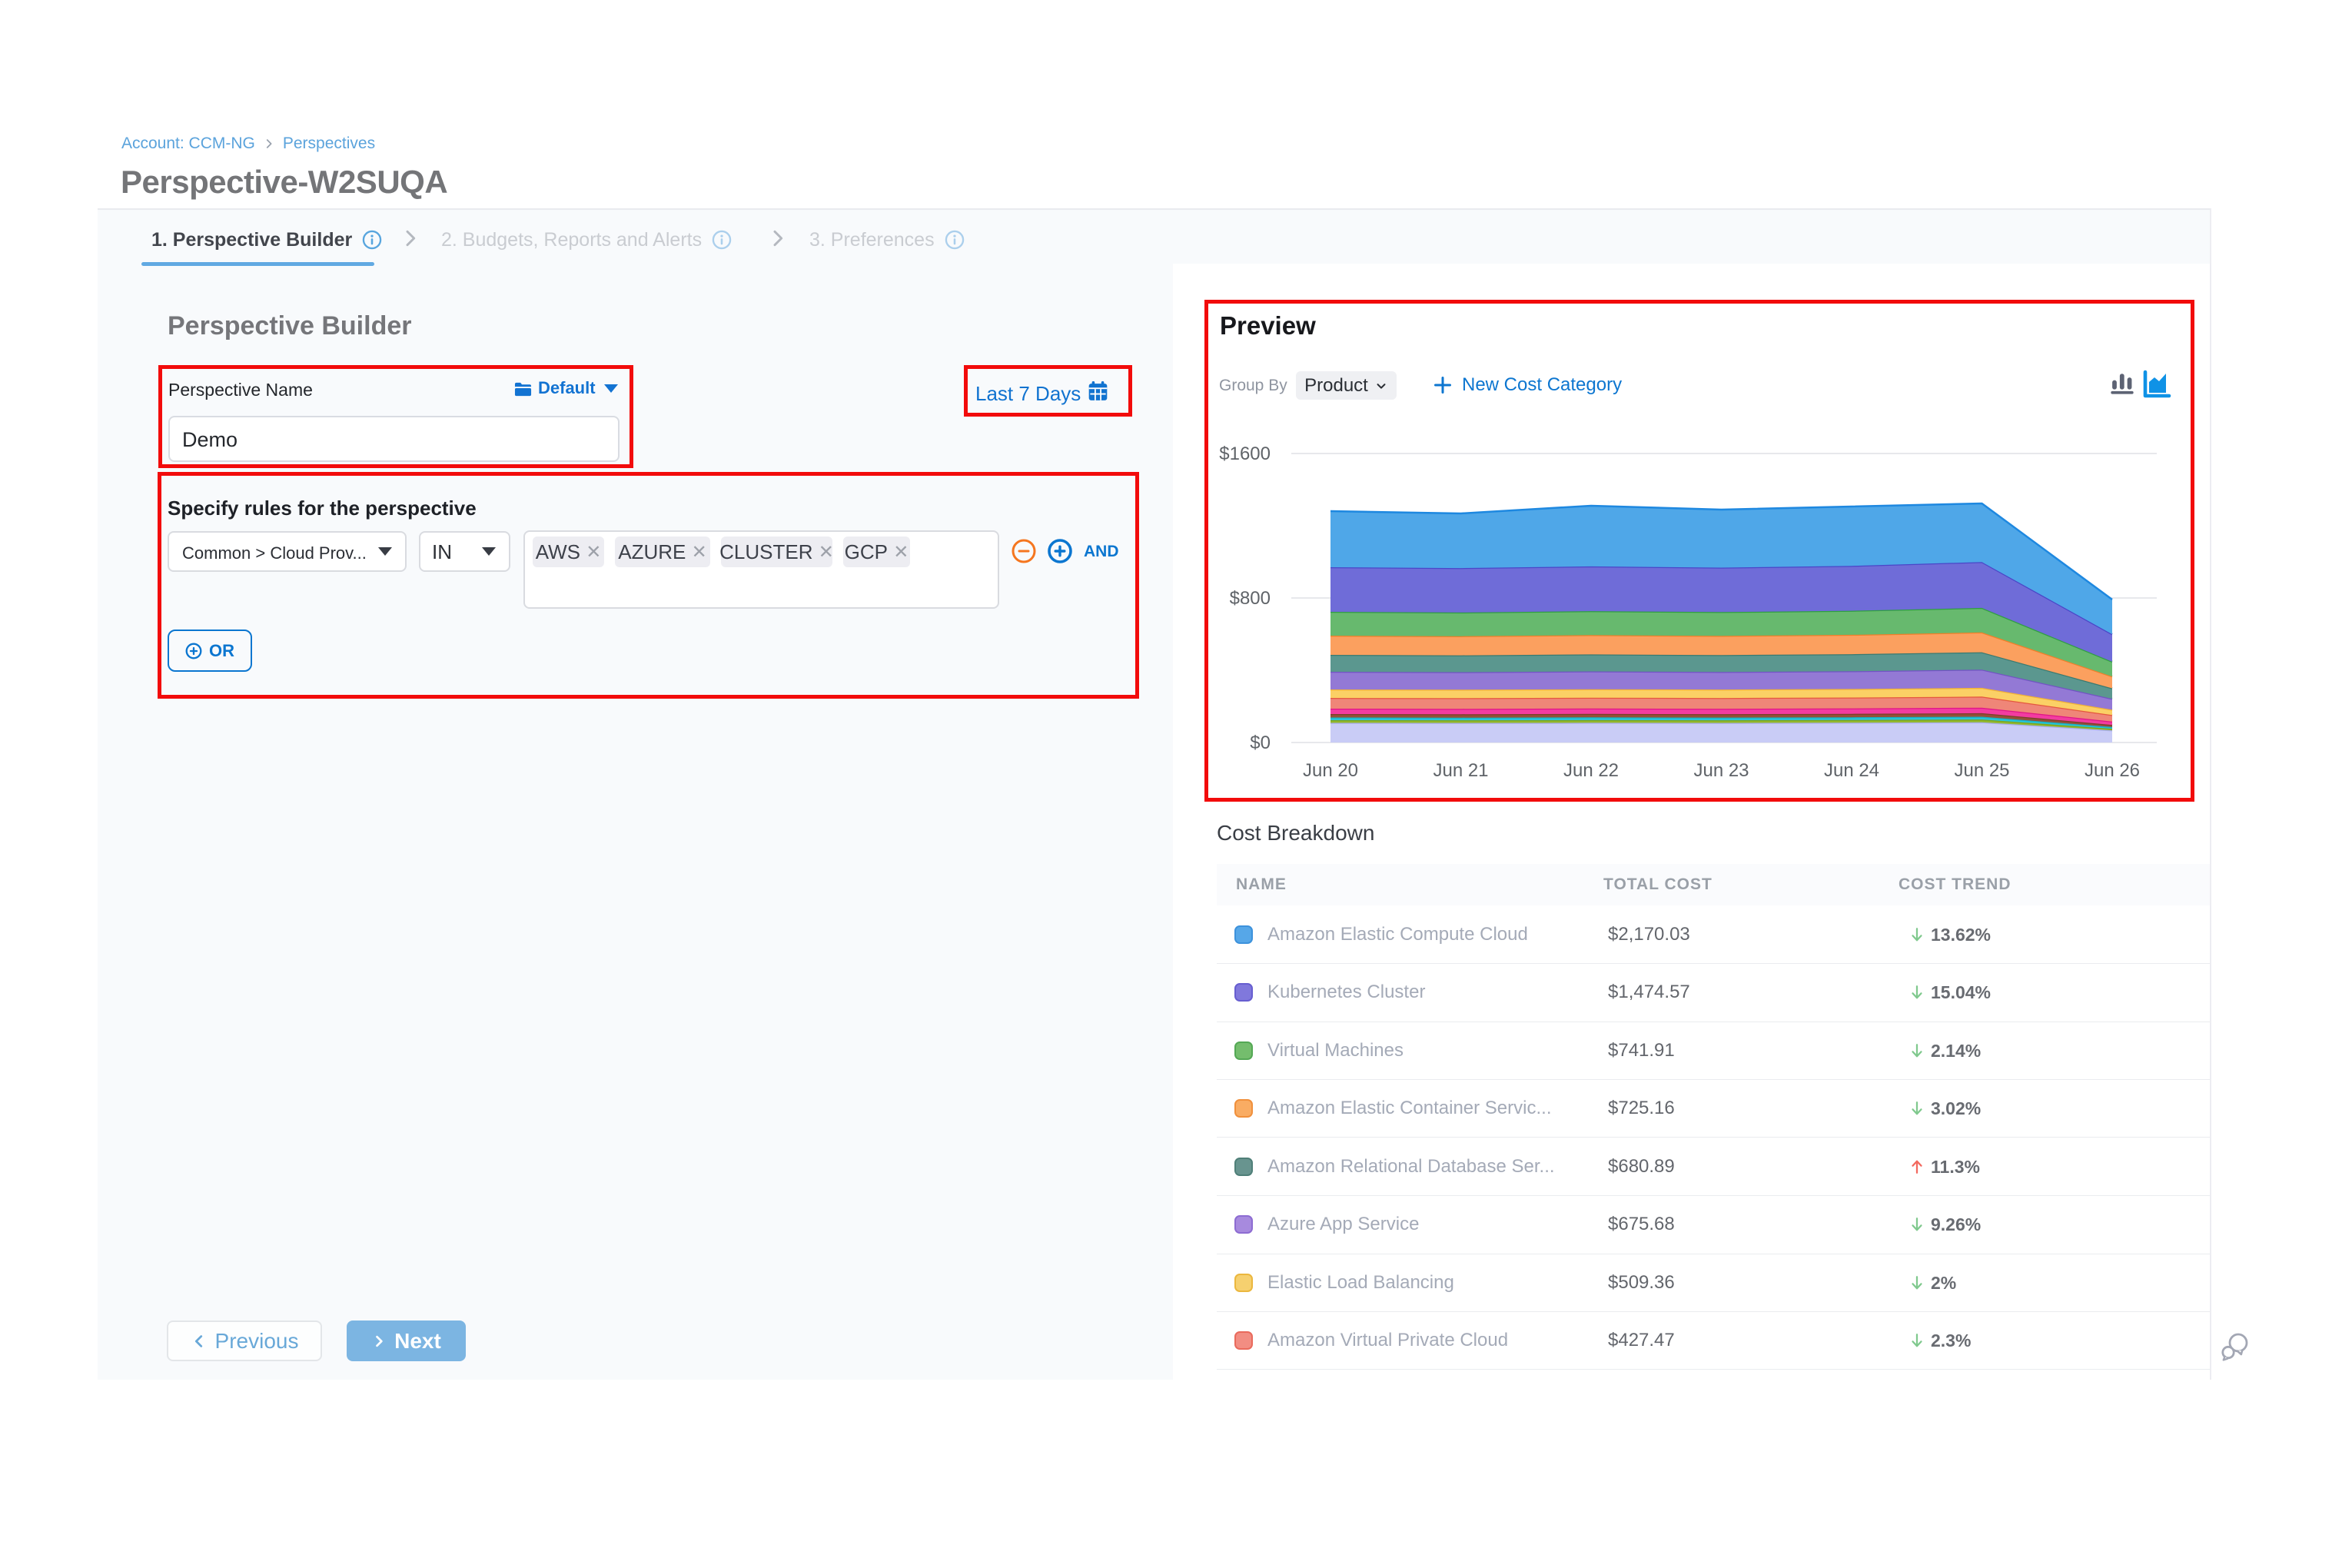 This screenshot has height=1568, width=2352. What do you see at coordinates (1721, 770) in the screenshot?
I see `svg-text: Jun 23` at bounding box center [1721, 770].